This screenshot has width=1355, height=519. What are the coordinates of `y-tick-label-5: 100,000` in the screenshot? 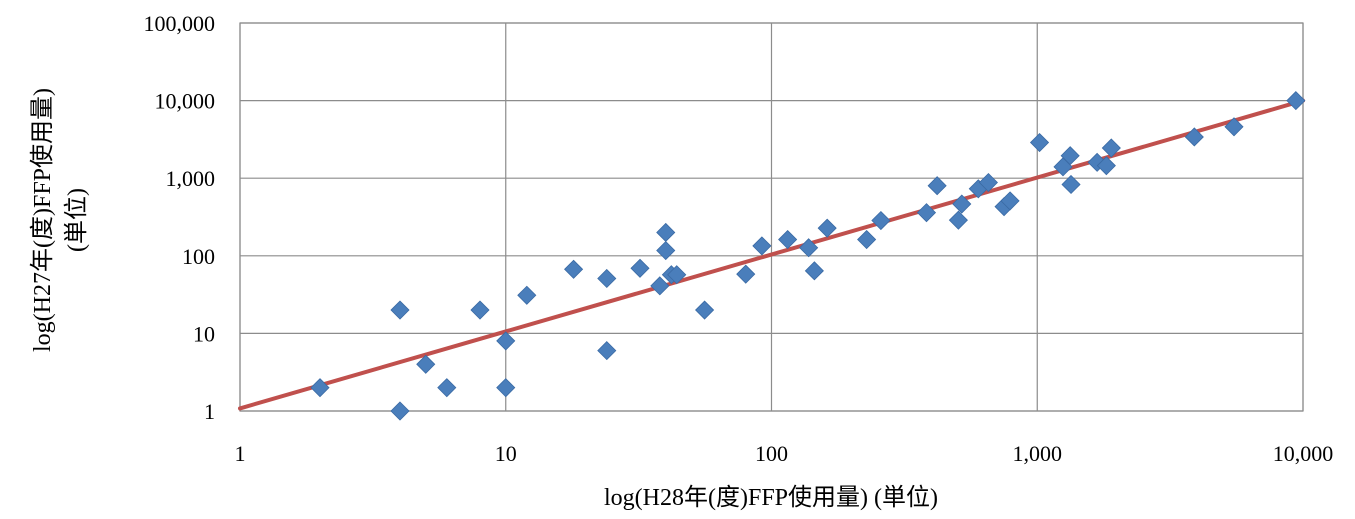 It's located at (180, 23).